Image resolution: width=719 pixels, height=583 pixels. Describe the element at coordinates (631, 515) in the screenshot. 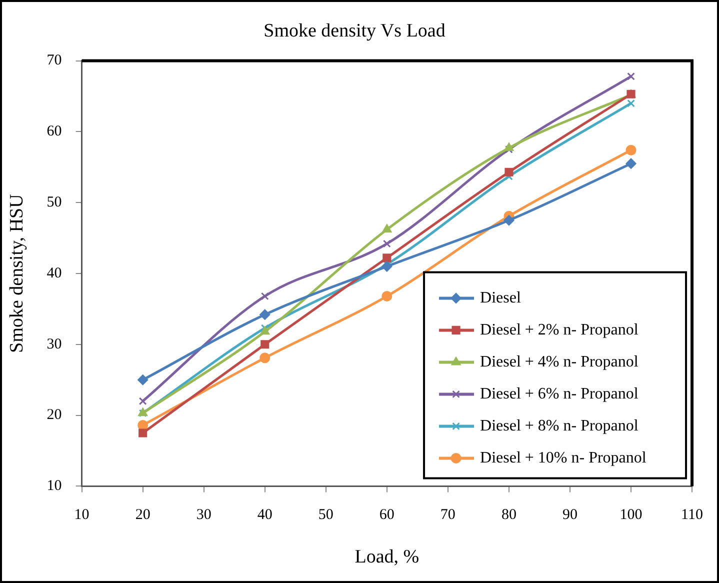

I see `x-tick-label: 100` at that location.